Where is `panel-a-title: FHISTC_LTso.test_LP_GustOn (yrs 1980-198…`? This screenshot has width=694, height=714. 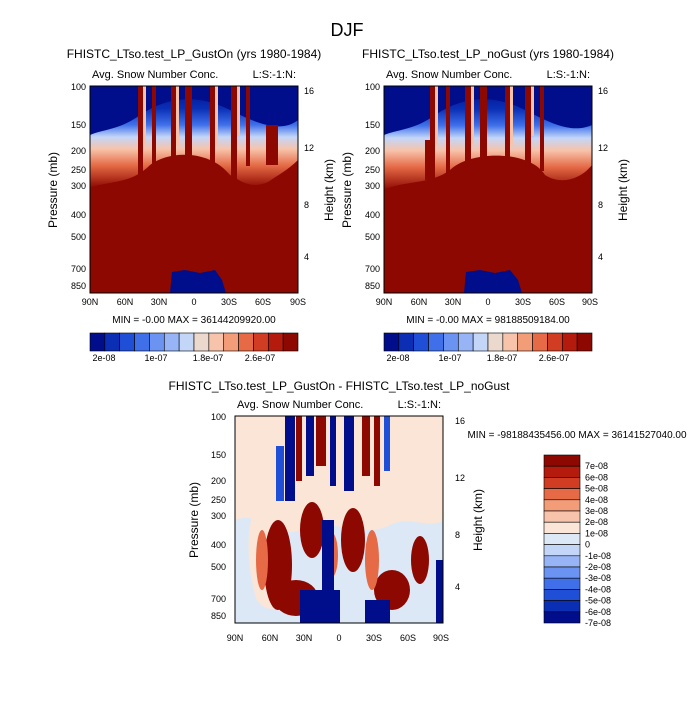
panel-a-title: FHISTC_LTso.test_LP_GustOn (yrs 1980-198… is located at coordinates (194, 54).